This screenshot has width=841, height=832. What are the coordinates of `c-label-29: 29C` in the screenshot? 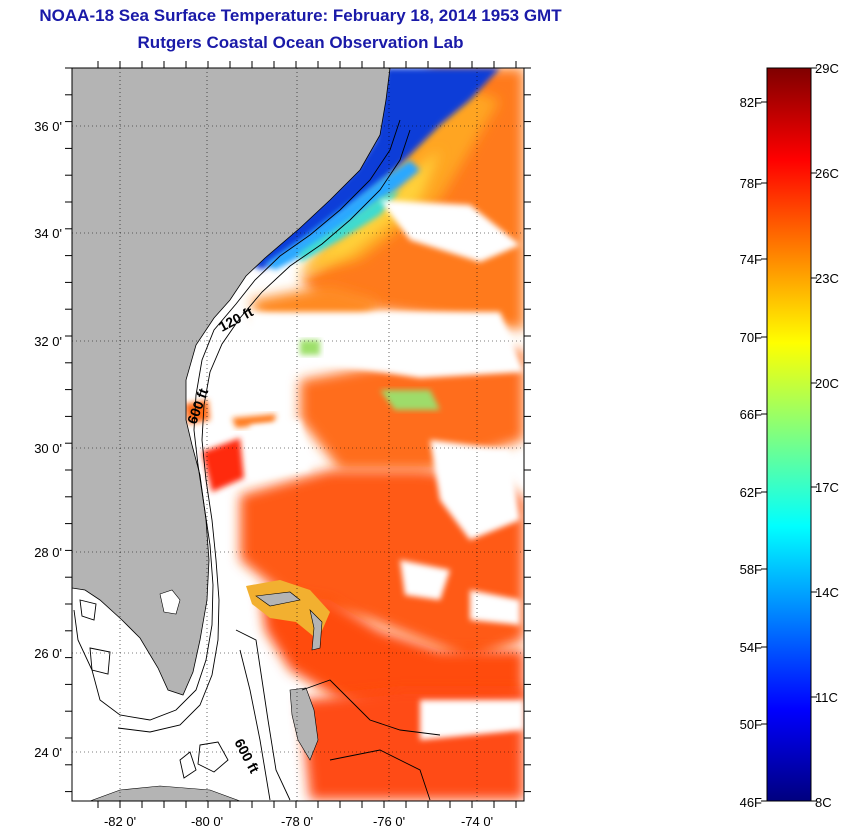 It's located at (827, 68).